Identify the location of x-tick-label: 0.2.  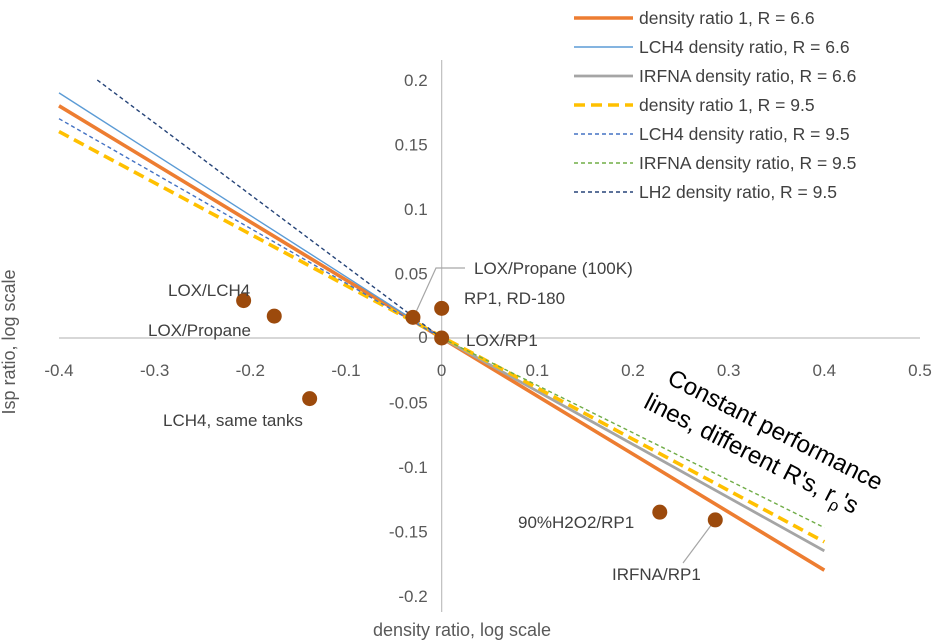
(633, 370).